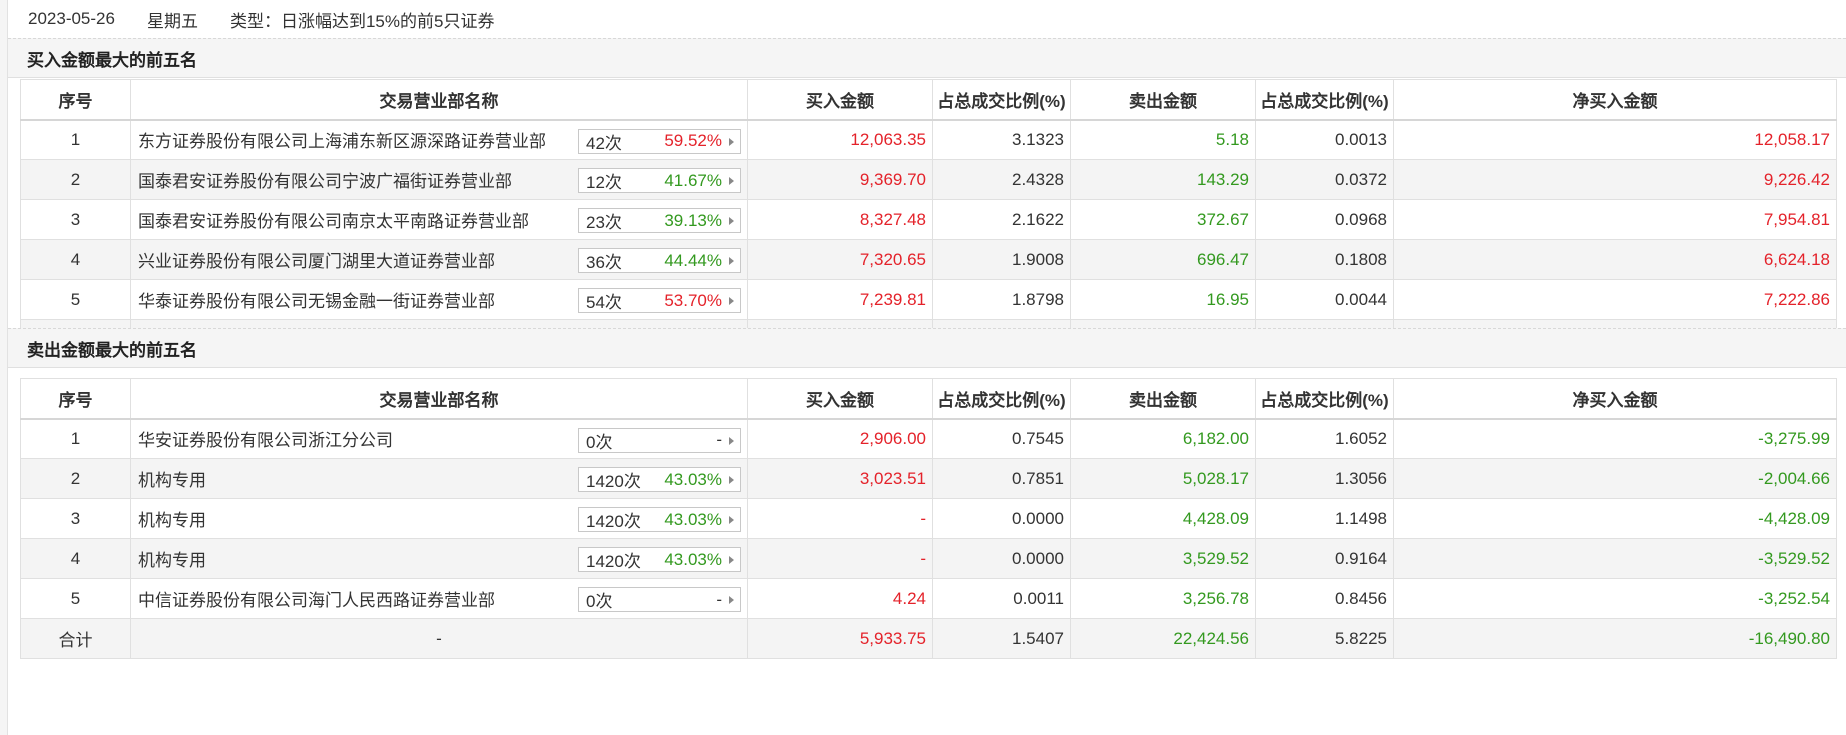  Describe the element at coordinates (1001, 478) in the screenshot. I see `buy-ratio: 0.7851` at that location.